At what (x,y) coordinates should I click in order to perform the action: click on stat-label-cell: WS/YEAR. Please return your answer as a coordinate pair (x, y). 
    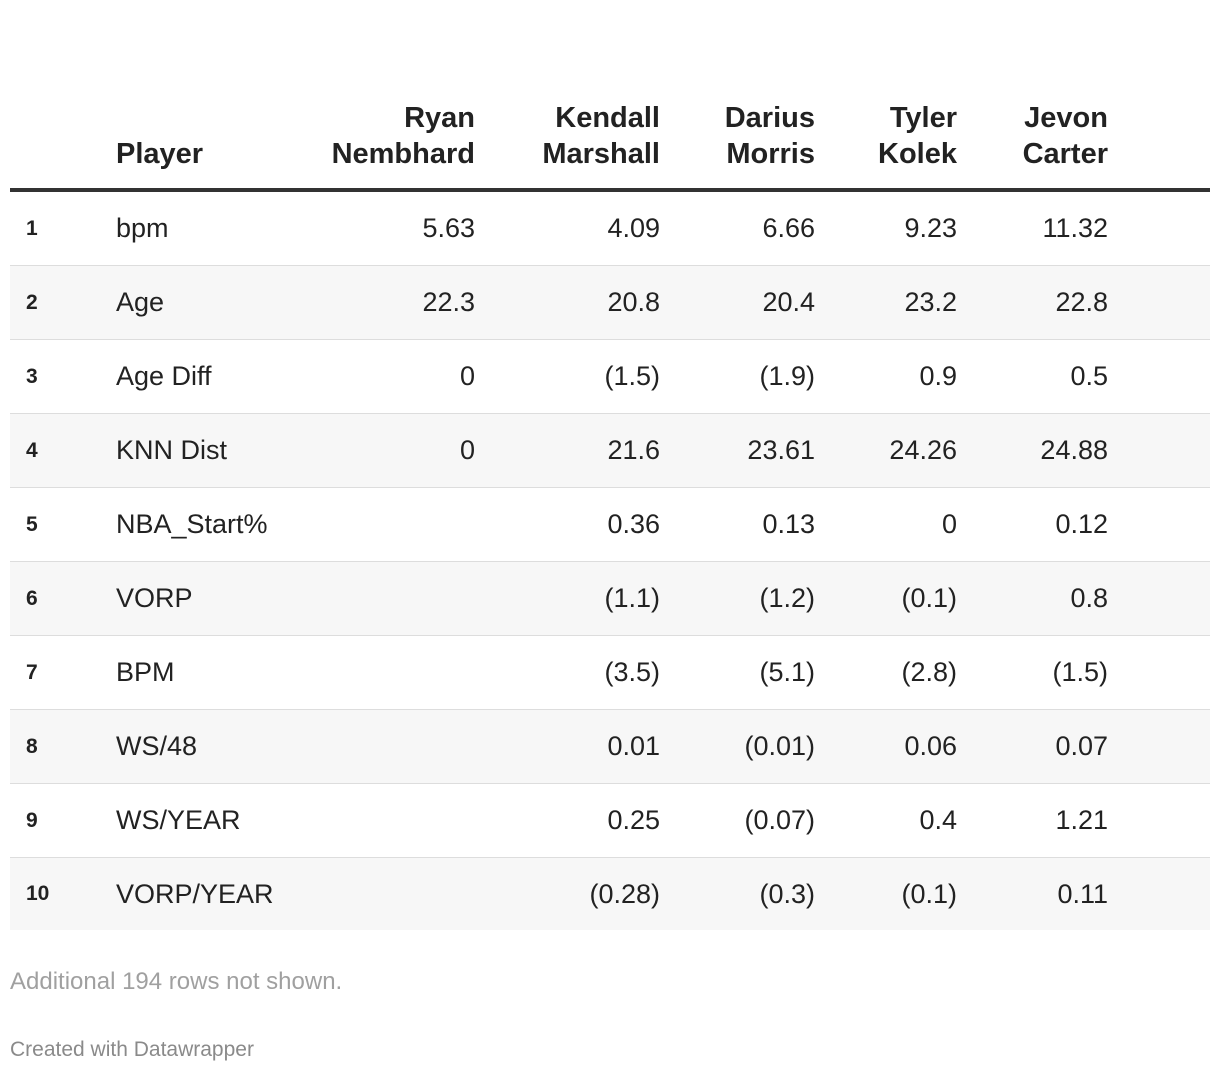
    Looking at the image, I should click on (154, 820).